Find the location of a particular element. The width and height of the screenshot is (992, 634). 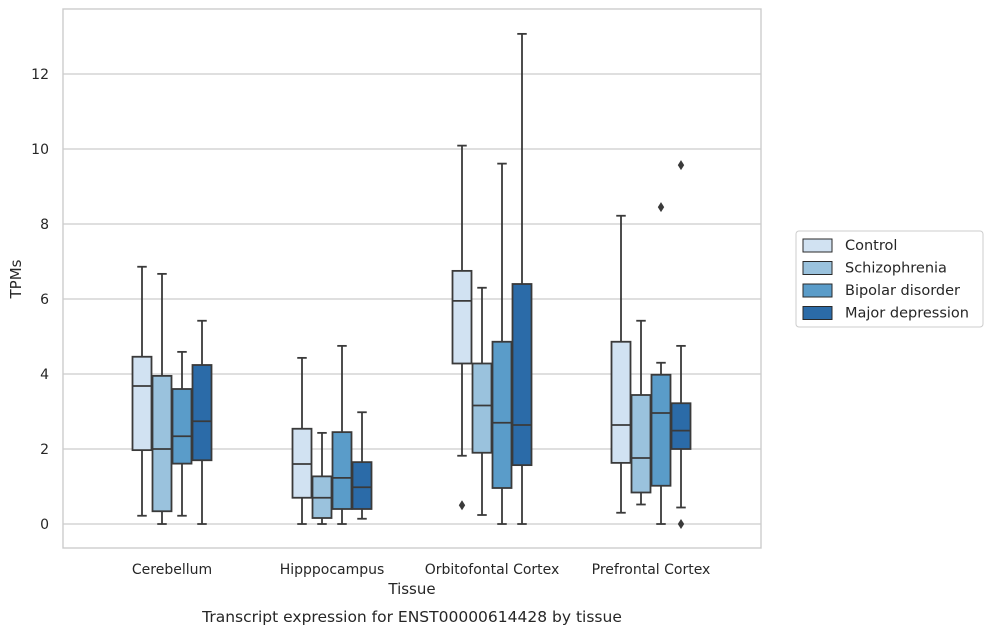

x-tick-label: Orbitofontal Cortex is located at coordinates (492, 570).